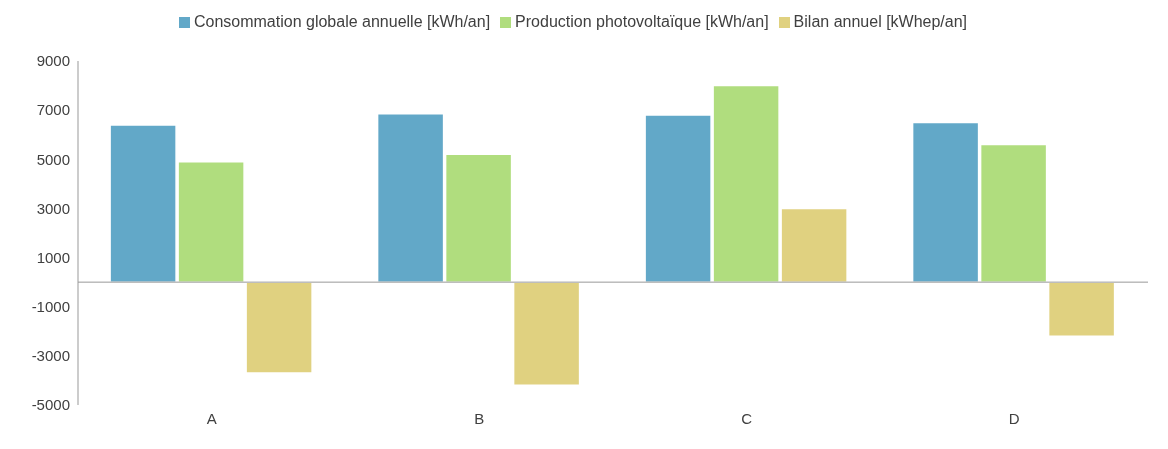  Describe the element at coordinates (342, 21) in the screenshot. I see `legend-label: Consommation globale annuelle [kWh/an]` at that location.